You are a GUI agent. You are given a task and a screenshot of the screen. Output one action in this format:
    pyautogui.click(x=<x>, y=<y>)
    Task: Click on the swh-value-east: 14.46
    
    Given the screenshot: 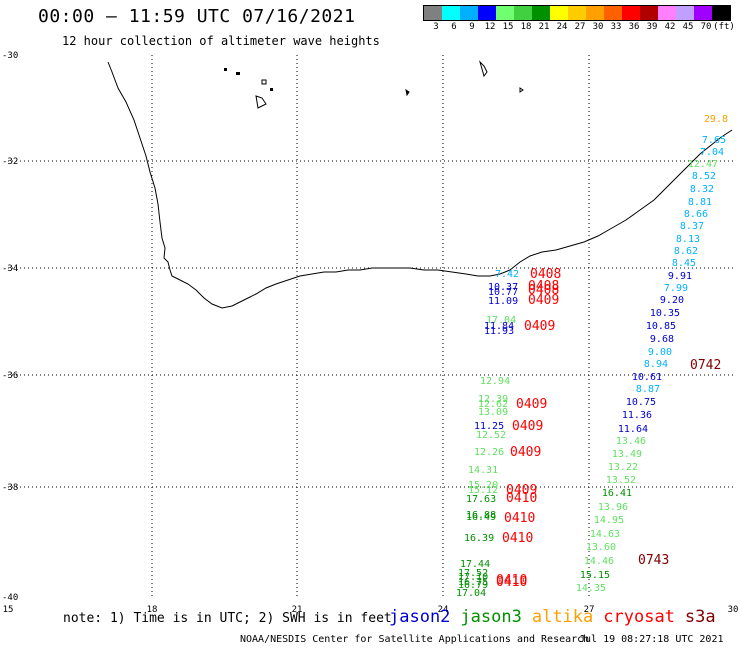 What is the action you would take?
    pyautogui.click(x=599, y=561)
    